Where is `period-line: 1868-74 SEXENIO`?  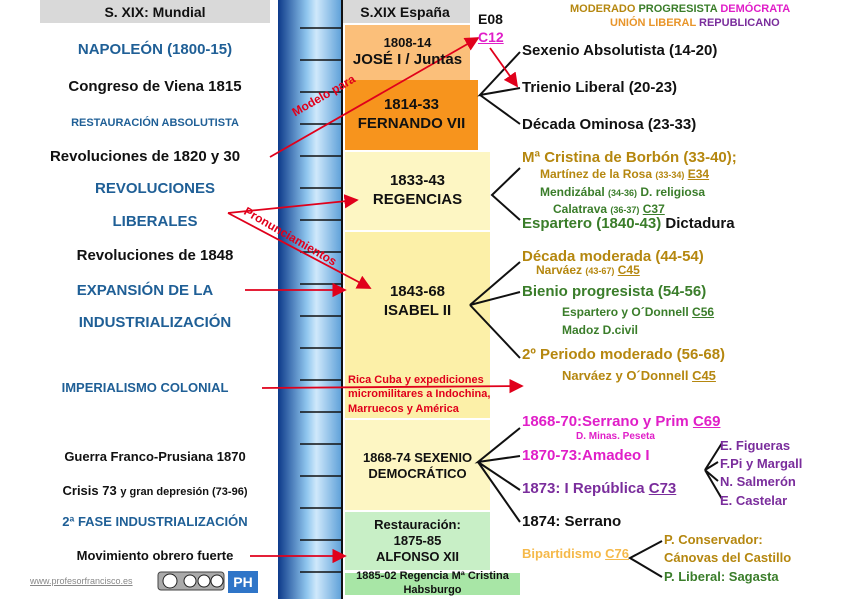
period-line: 1868-74 SEXENIO is located at coordinates (417, 457).